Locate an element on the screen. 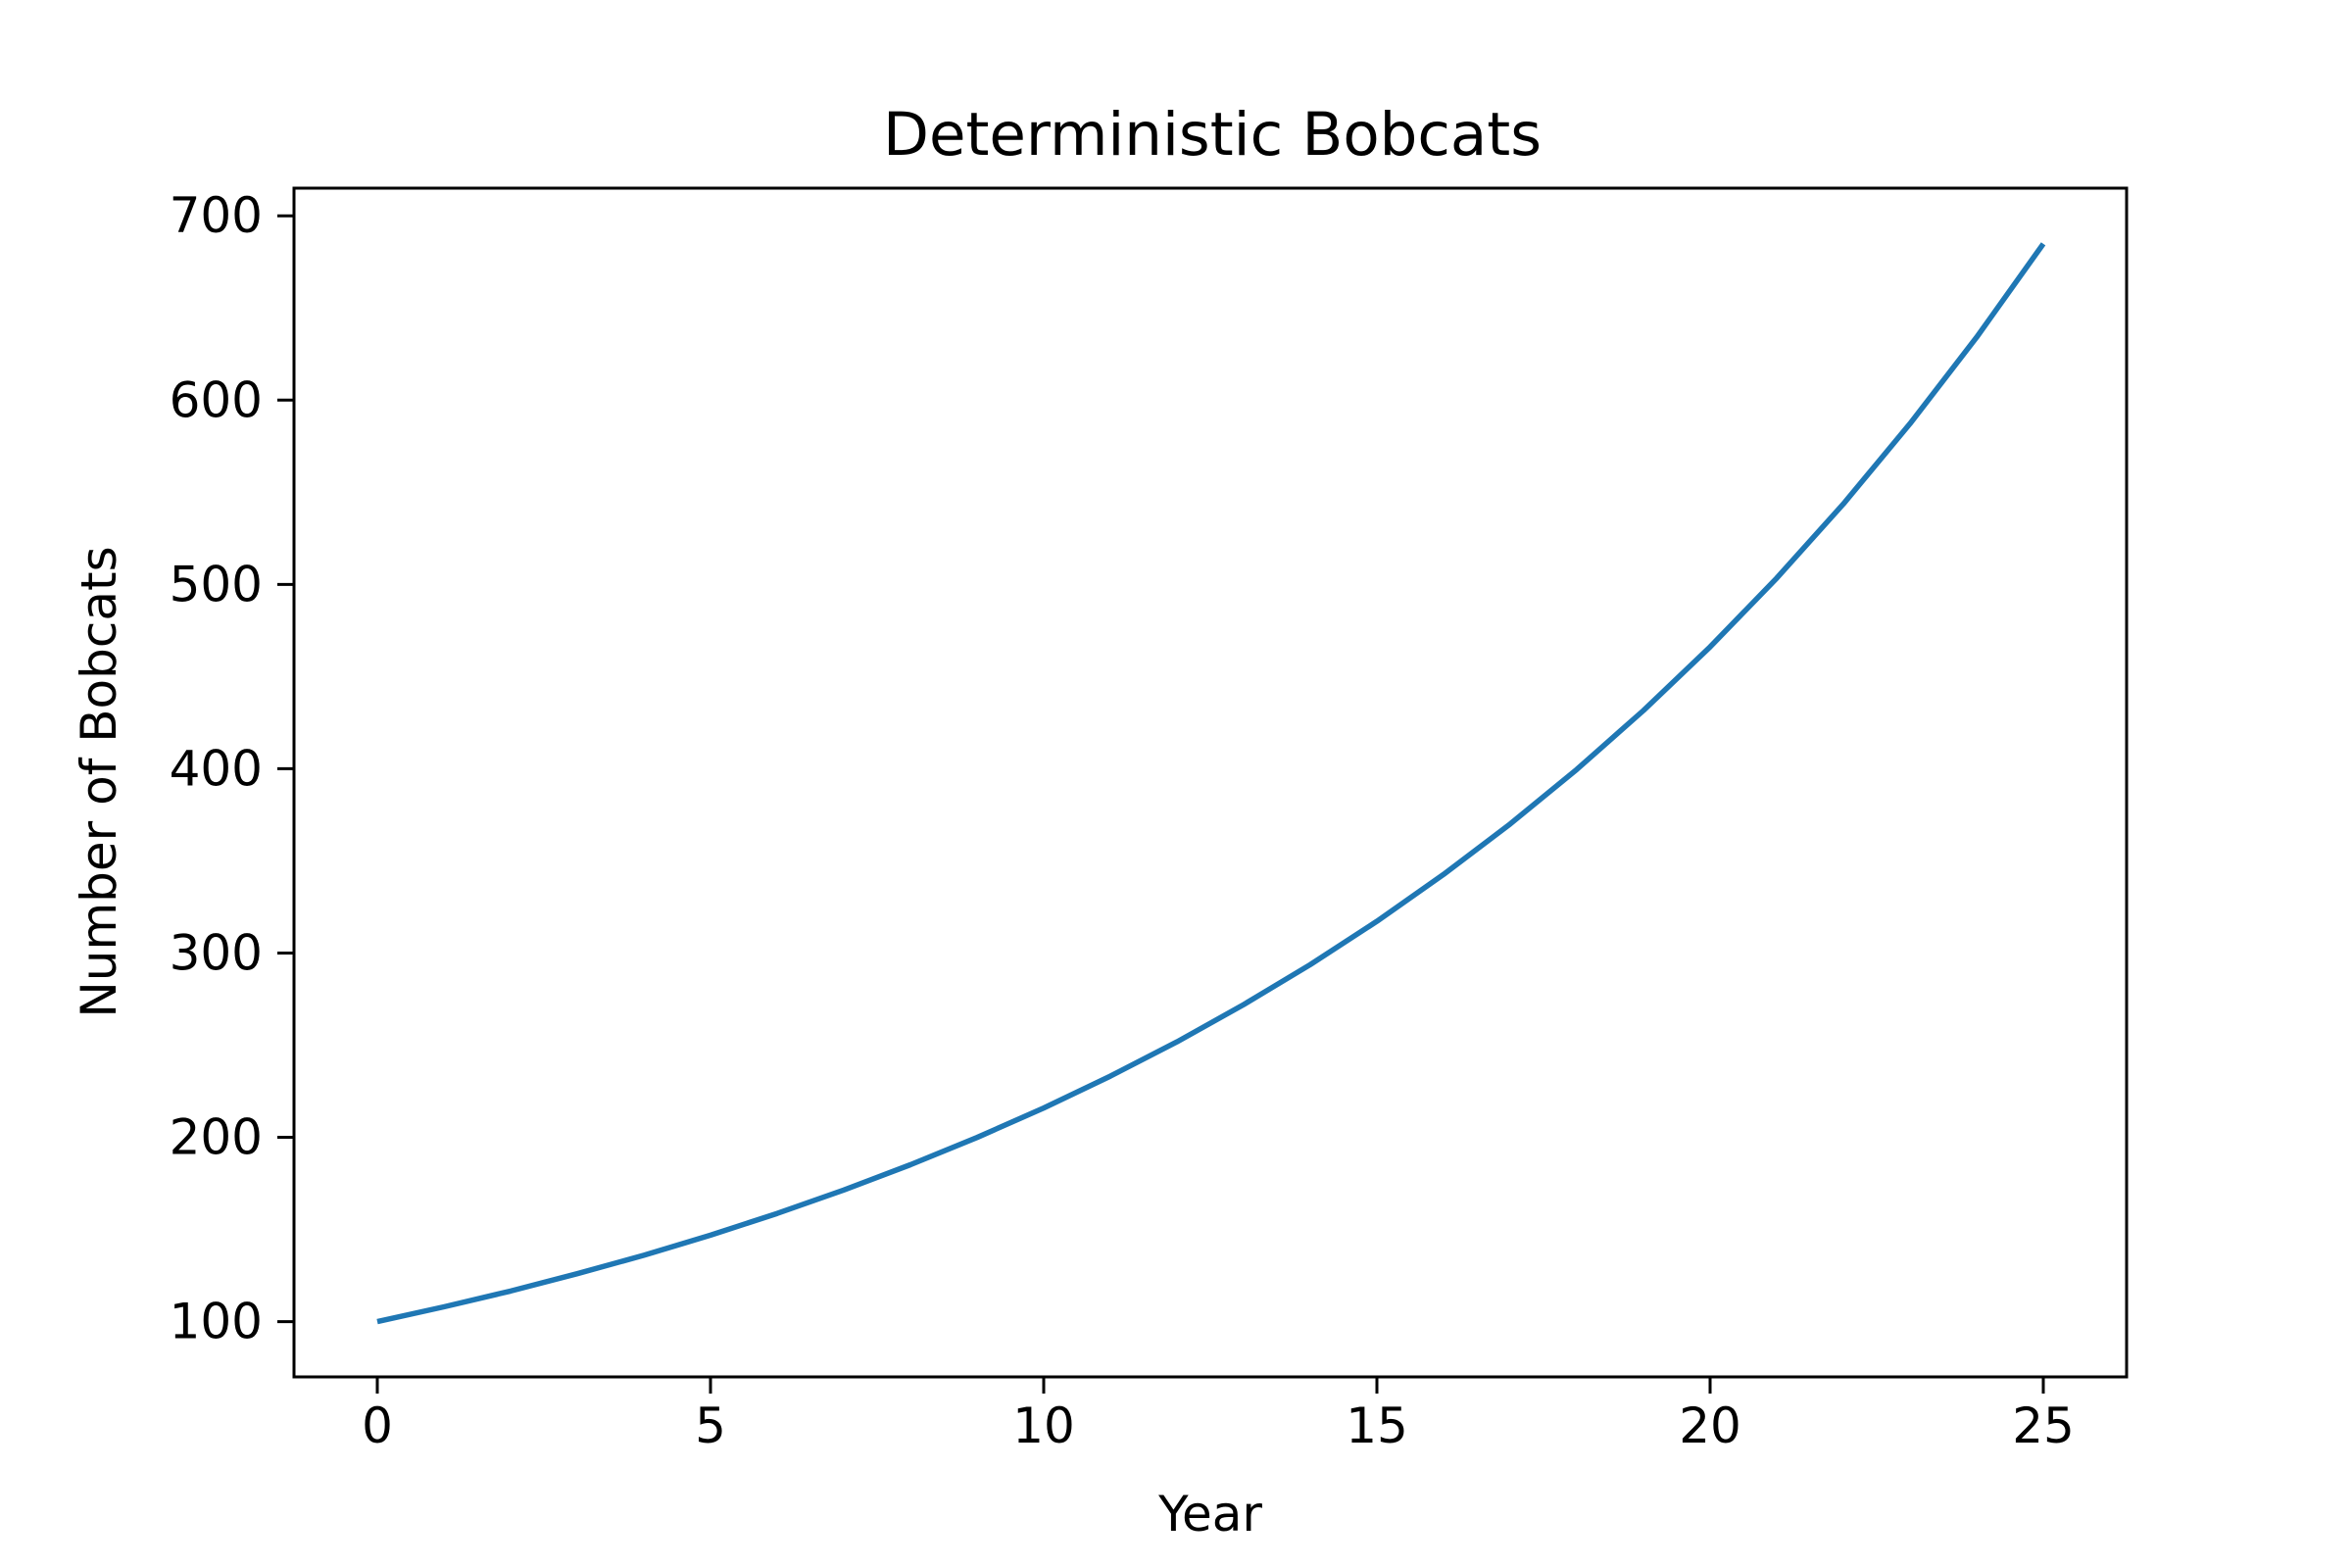  y-tick-label: 300 is located at coordinates (217, 952).